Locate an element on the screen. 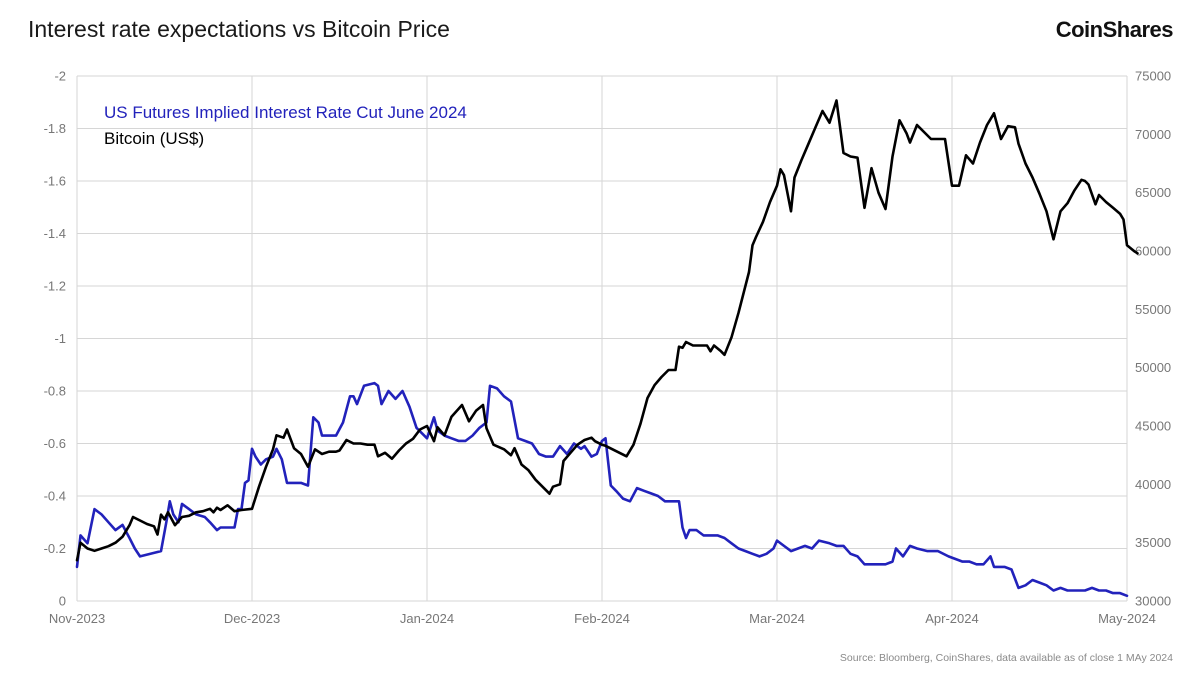  x-tick-label: May-2024 is located at coordinates (1127, 618).